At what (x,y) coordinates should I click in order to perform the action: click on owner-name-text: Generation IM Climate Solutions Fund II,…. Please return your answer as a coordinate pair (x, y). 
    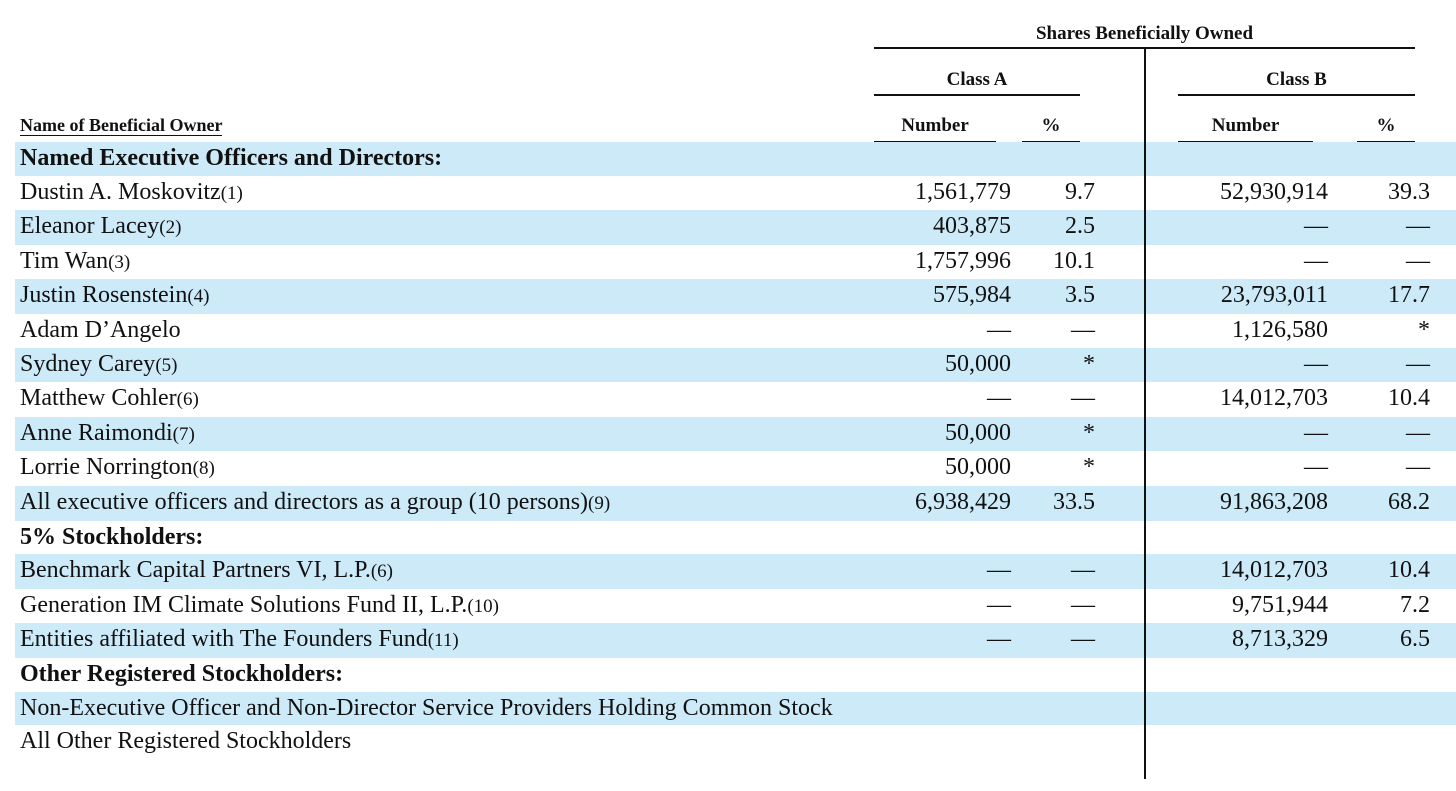
    Looking at the image, I should click on (244, 604).